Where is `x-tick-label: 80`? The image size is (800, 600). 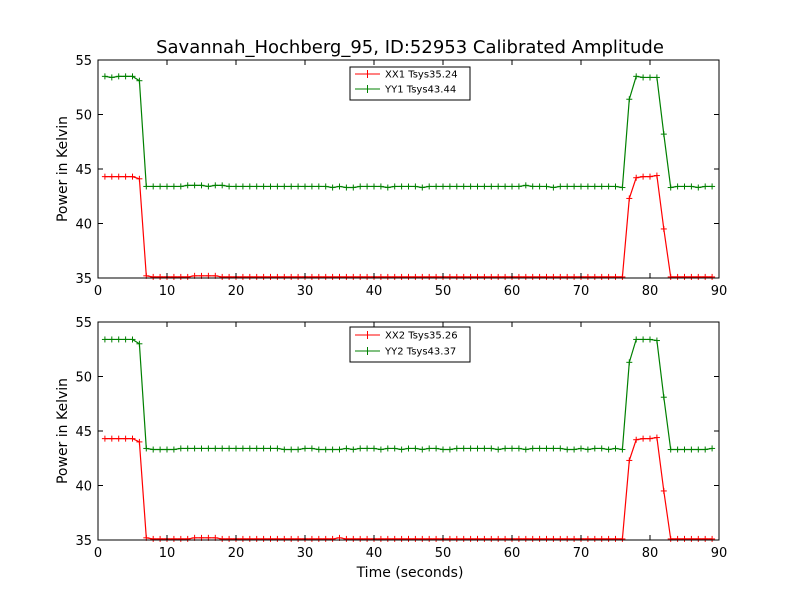
x-tick-label: 80 is located at coordinates (650, 553).